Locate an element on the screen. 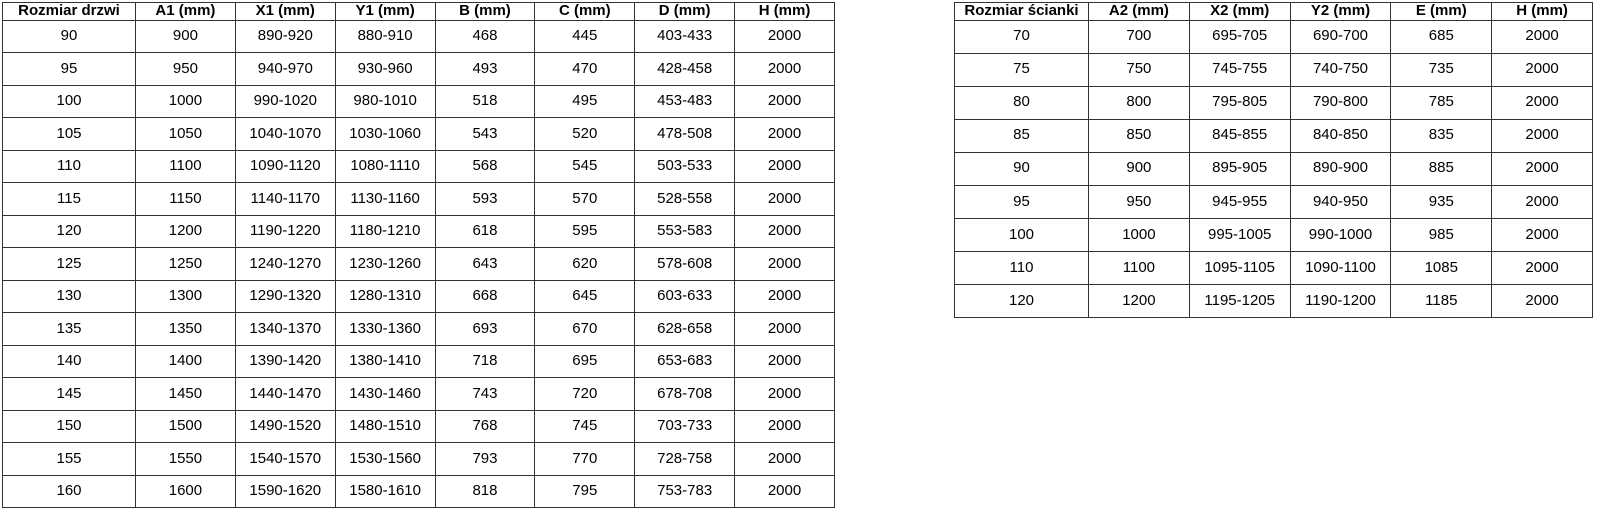  table-cell: 900 is located at coordinates (1139, 168).